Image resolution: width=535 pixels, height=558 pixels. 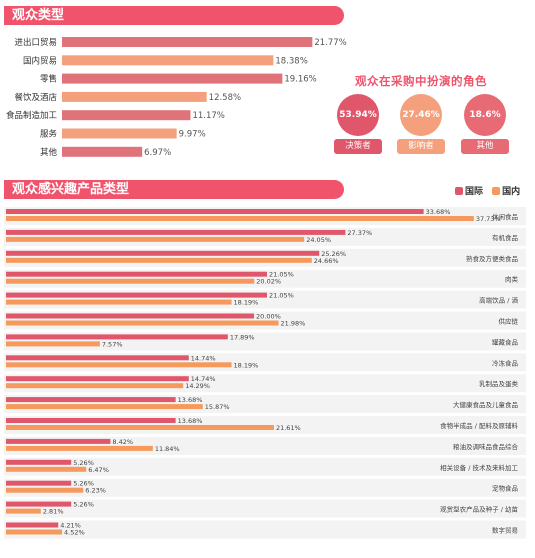 I want to click on legend-label-intl: 国际, so click(x=474, y=192).